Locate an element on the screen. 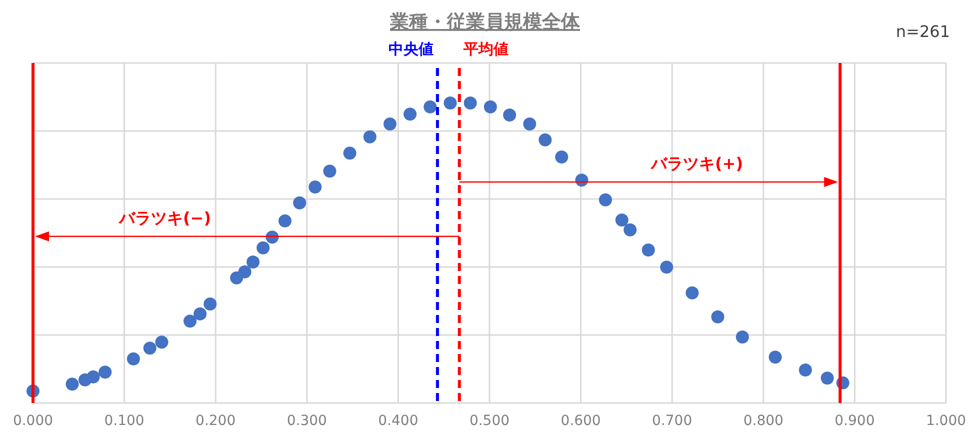  chart-title: 業種・従業員規模全体 is located at coordinates (485, 22).